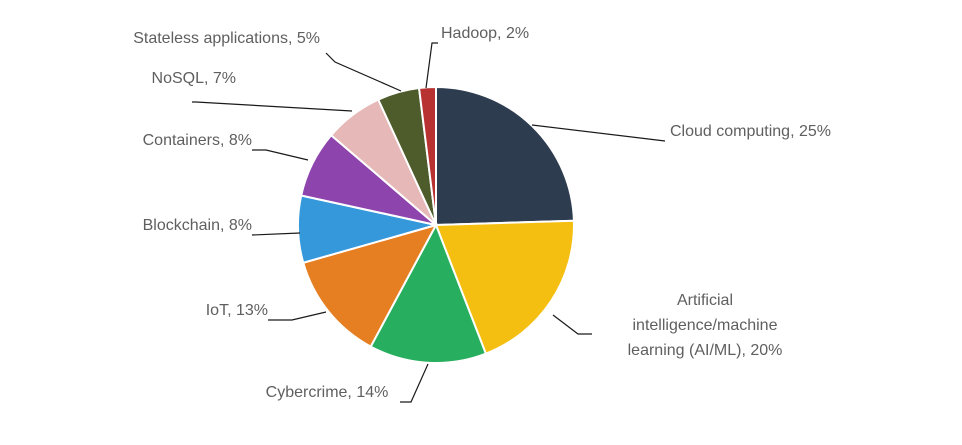 The width and height of the screenshot is (962, 445). Describe the element at coordinates (363, 72) in the screenshot. I see `leader-line-stateless-applications` at that location.